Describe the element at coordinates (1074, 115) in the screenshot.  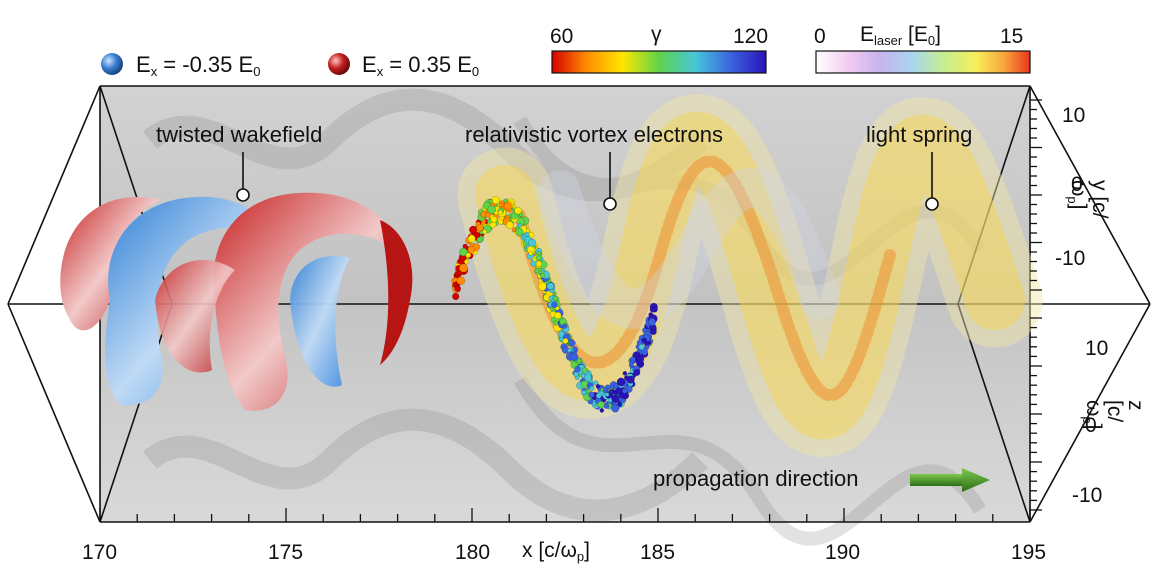
I see `y-tick-10: 10` at that location.